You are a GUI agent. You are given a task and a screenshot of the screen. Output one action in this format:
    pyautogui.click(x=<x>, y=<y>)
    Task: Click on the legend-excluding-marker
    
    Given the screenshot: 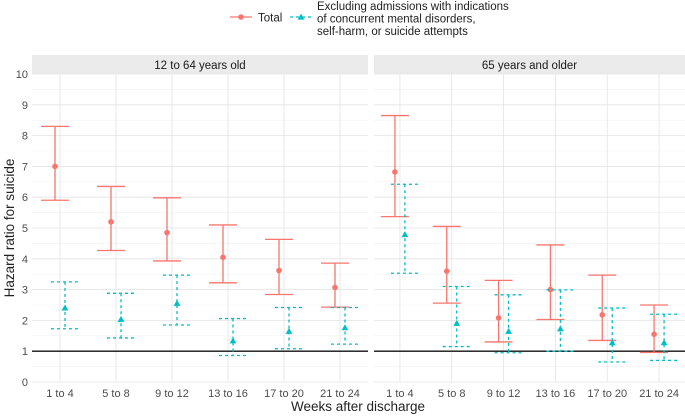 What is the action you would take?
    pyautogui.click(x=301, y=16)
    